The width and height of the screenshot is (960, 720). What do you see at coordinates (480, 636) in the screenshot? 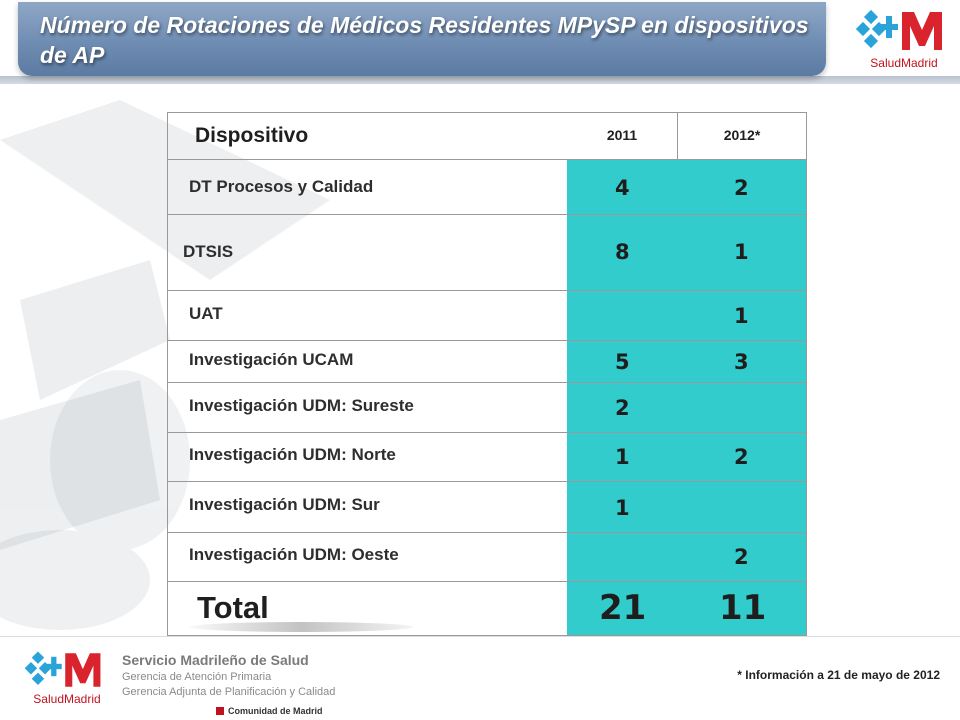
I see `footer-divider` at bounding box center [480, 636].